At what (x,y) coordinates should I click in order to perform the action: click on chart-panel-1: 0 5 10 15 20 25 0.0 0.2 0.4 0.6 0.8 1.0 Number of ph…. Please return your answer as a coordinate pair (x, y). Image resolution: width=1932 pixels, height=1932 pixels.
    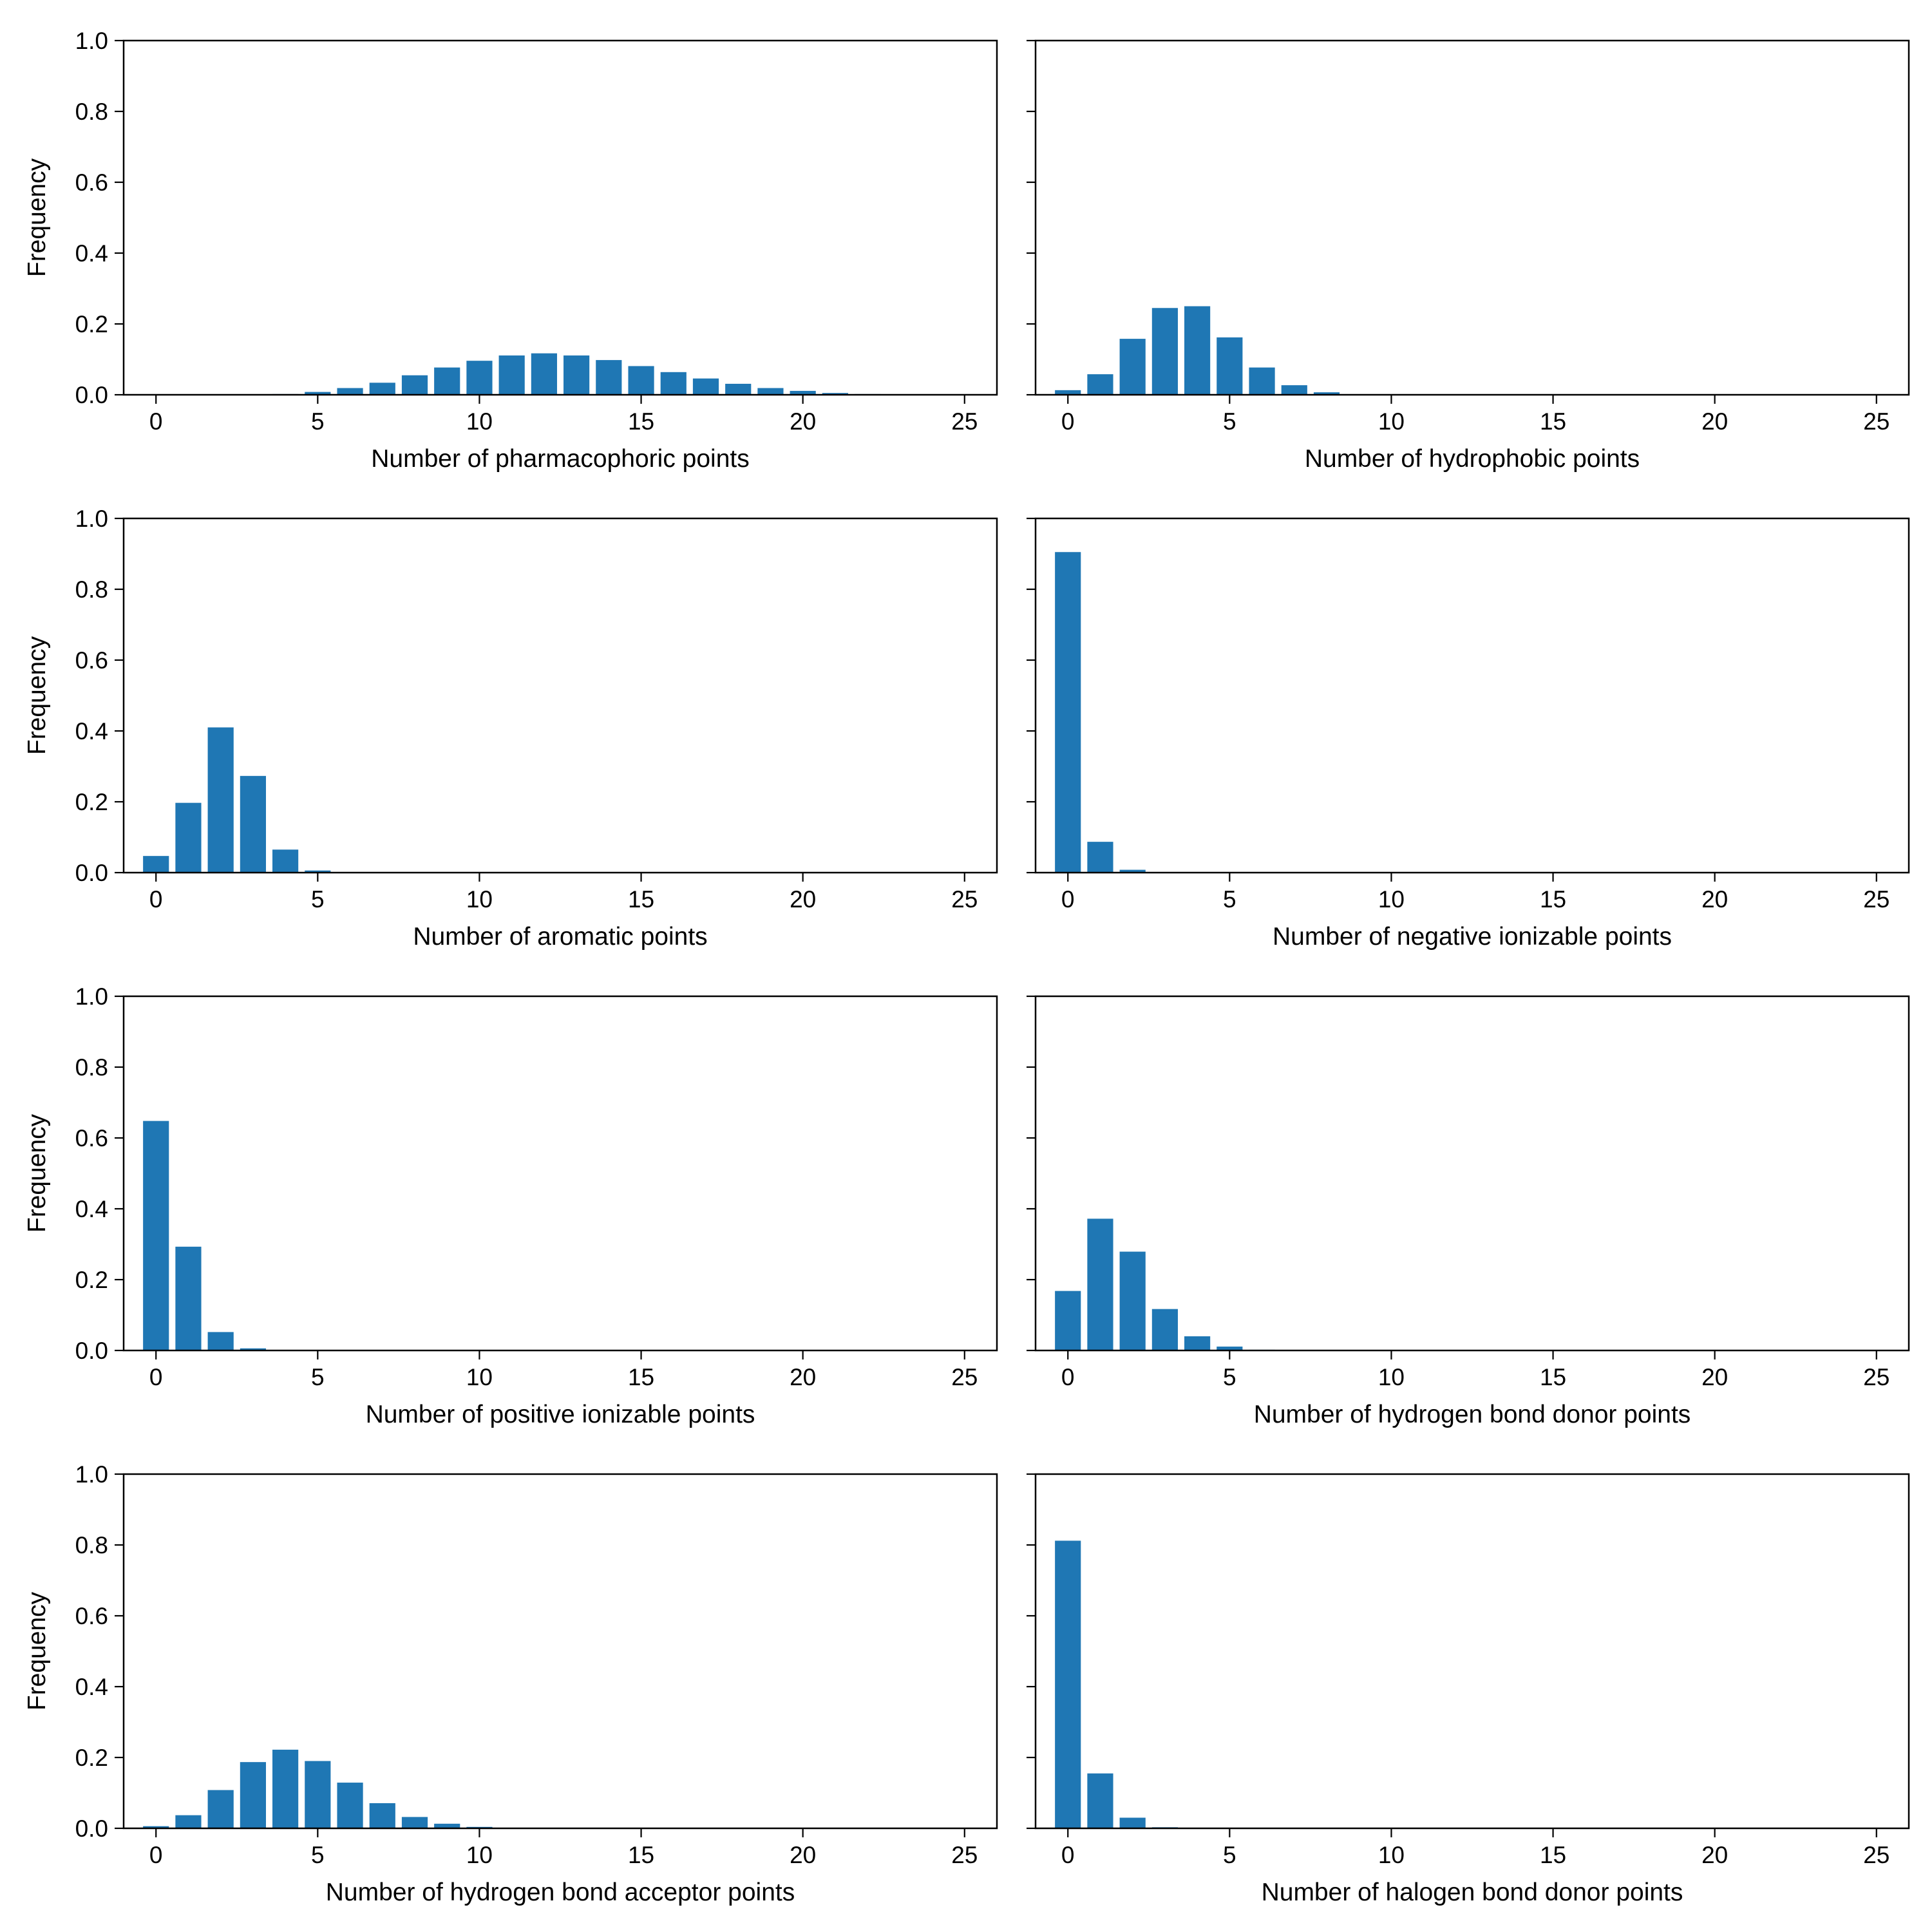
    Looking at the image, I should click on (511, 250).